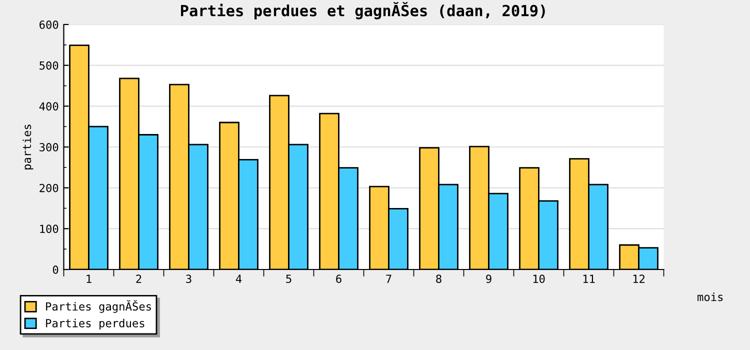 Image resolution: width=750 pixels, height=350 pixels. Describe the element at coordinates (139, 278) in the screenshot. I see `x-tick-label: 2` at that location.